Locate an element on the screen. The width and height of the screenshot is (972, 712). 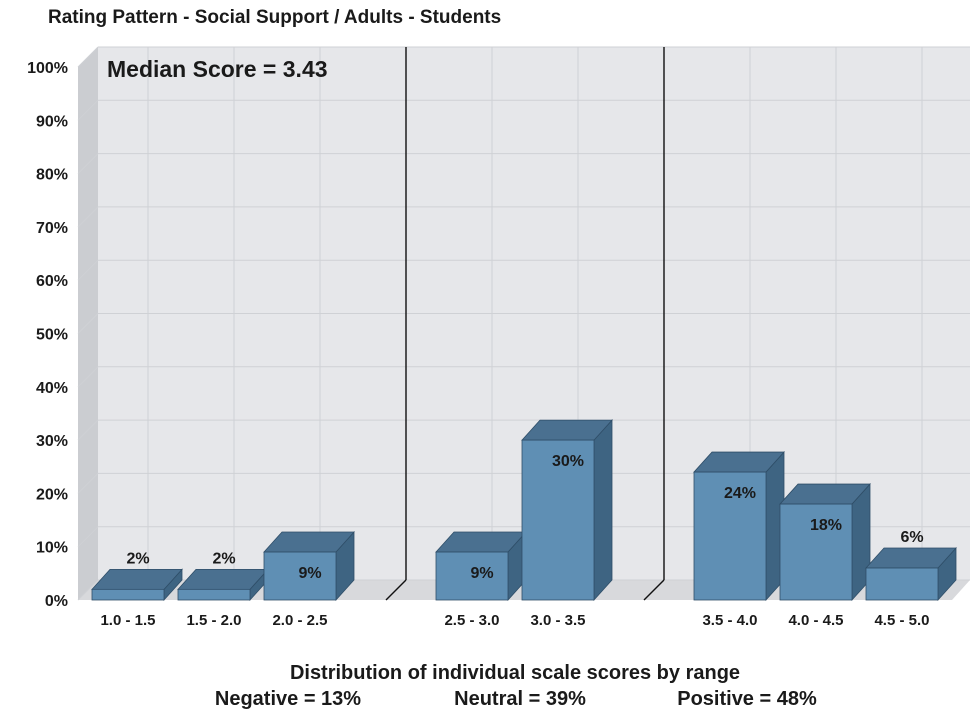
y-tick-label: 30% is located at coordinates (52, 441).